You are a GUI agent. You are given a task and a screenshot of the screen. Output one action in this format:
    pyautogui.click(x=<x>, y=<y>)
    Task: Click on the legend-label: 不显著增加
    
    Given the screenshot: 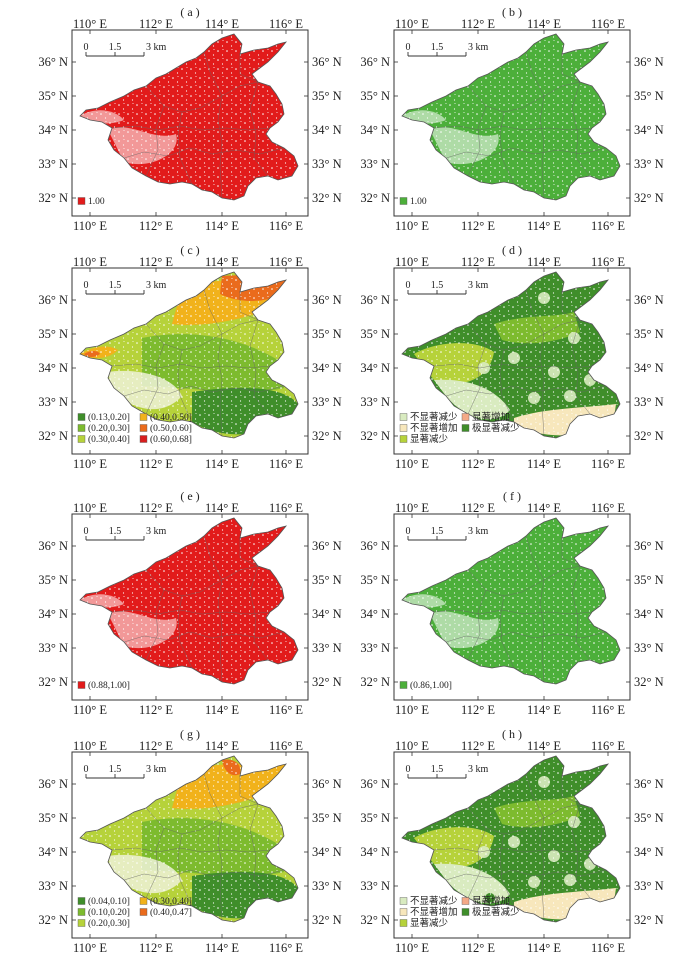 What is the action you would take?
    pyautogui.click(x=434, y=912)
    